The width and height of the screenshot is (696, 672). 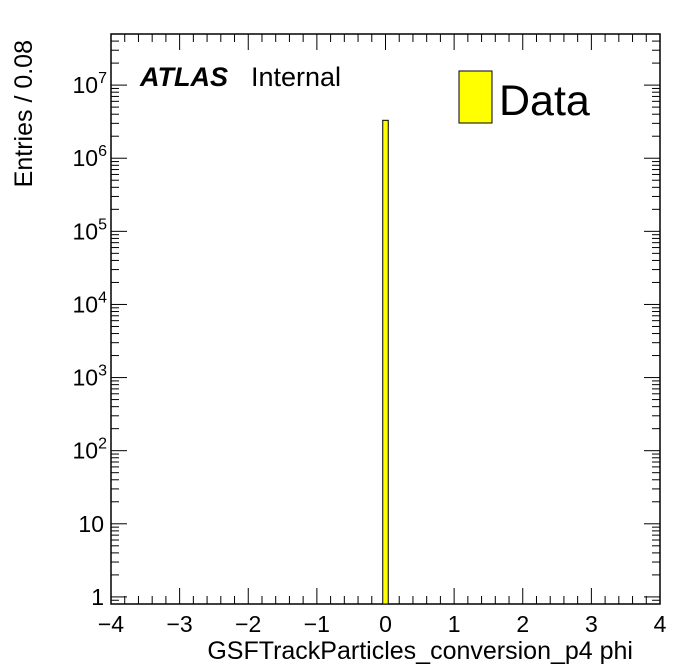 What do you see at coordinates (385, 624) in the screenshot?
I see `x-tick-label: 0` at bounding box center [385, 624].